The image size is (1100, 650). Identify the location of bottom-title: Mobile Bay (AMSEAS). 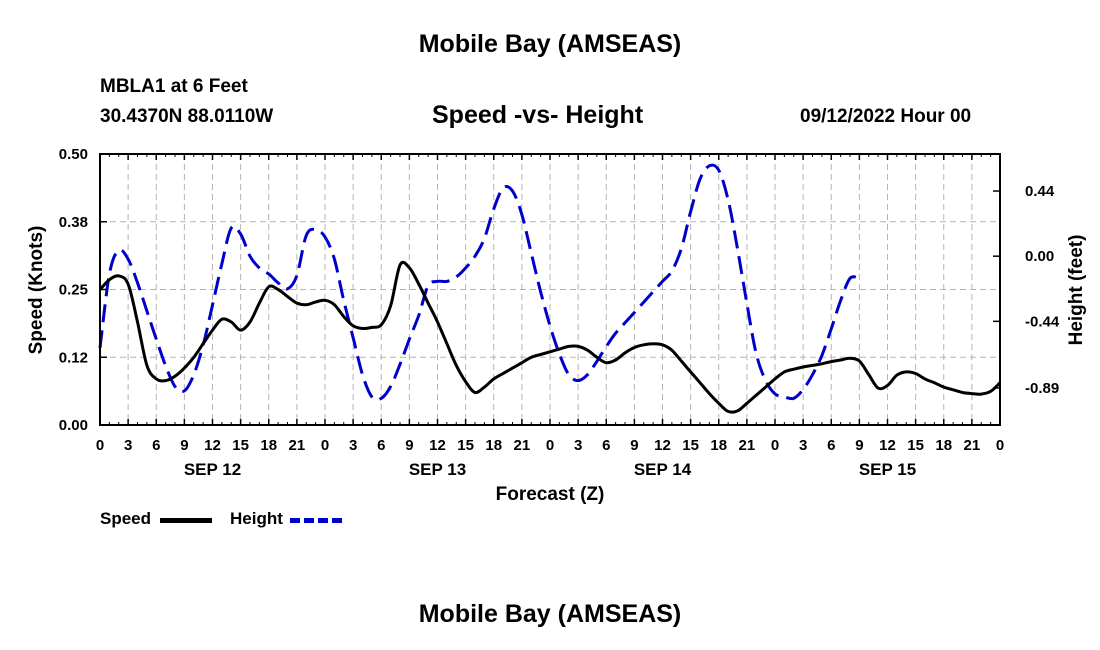
(550, 614).